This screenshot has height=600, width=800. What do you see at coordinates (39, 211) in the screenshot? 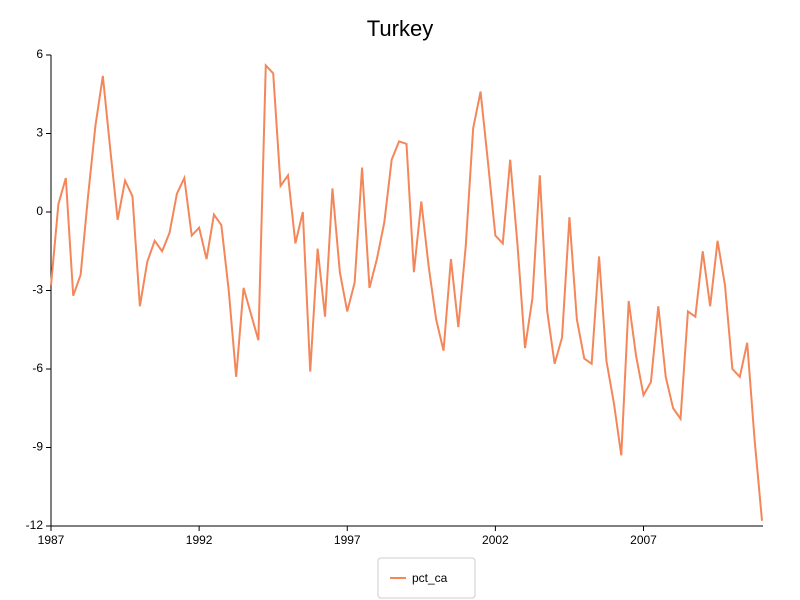
I see `y-tick-label: 0` at bounding box center [39, 211].